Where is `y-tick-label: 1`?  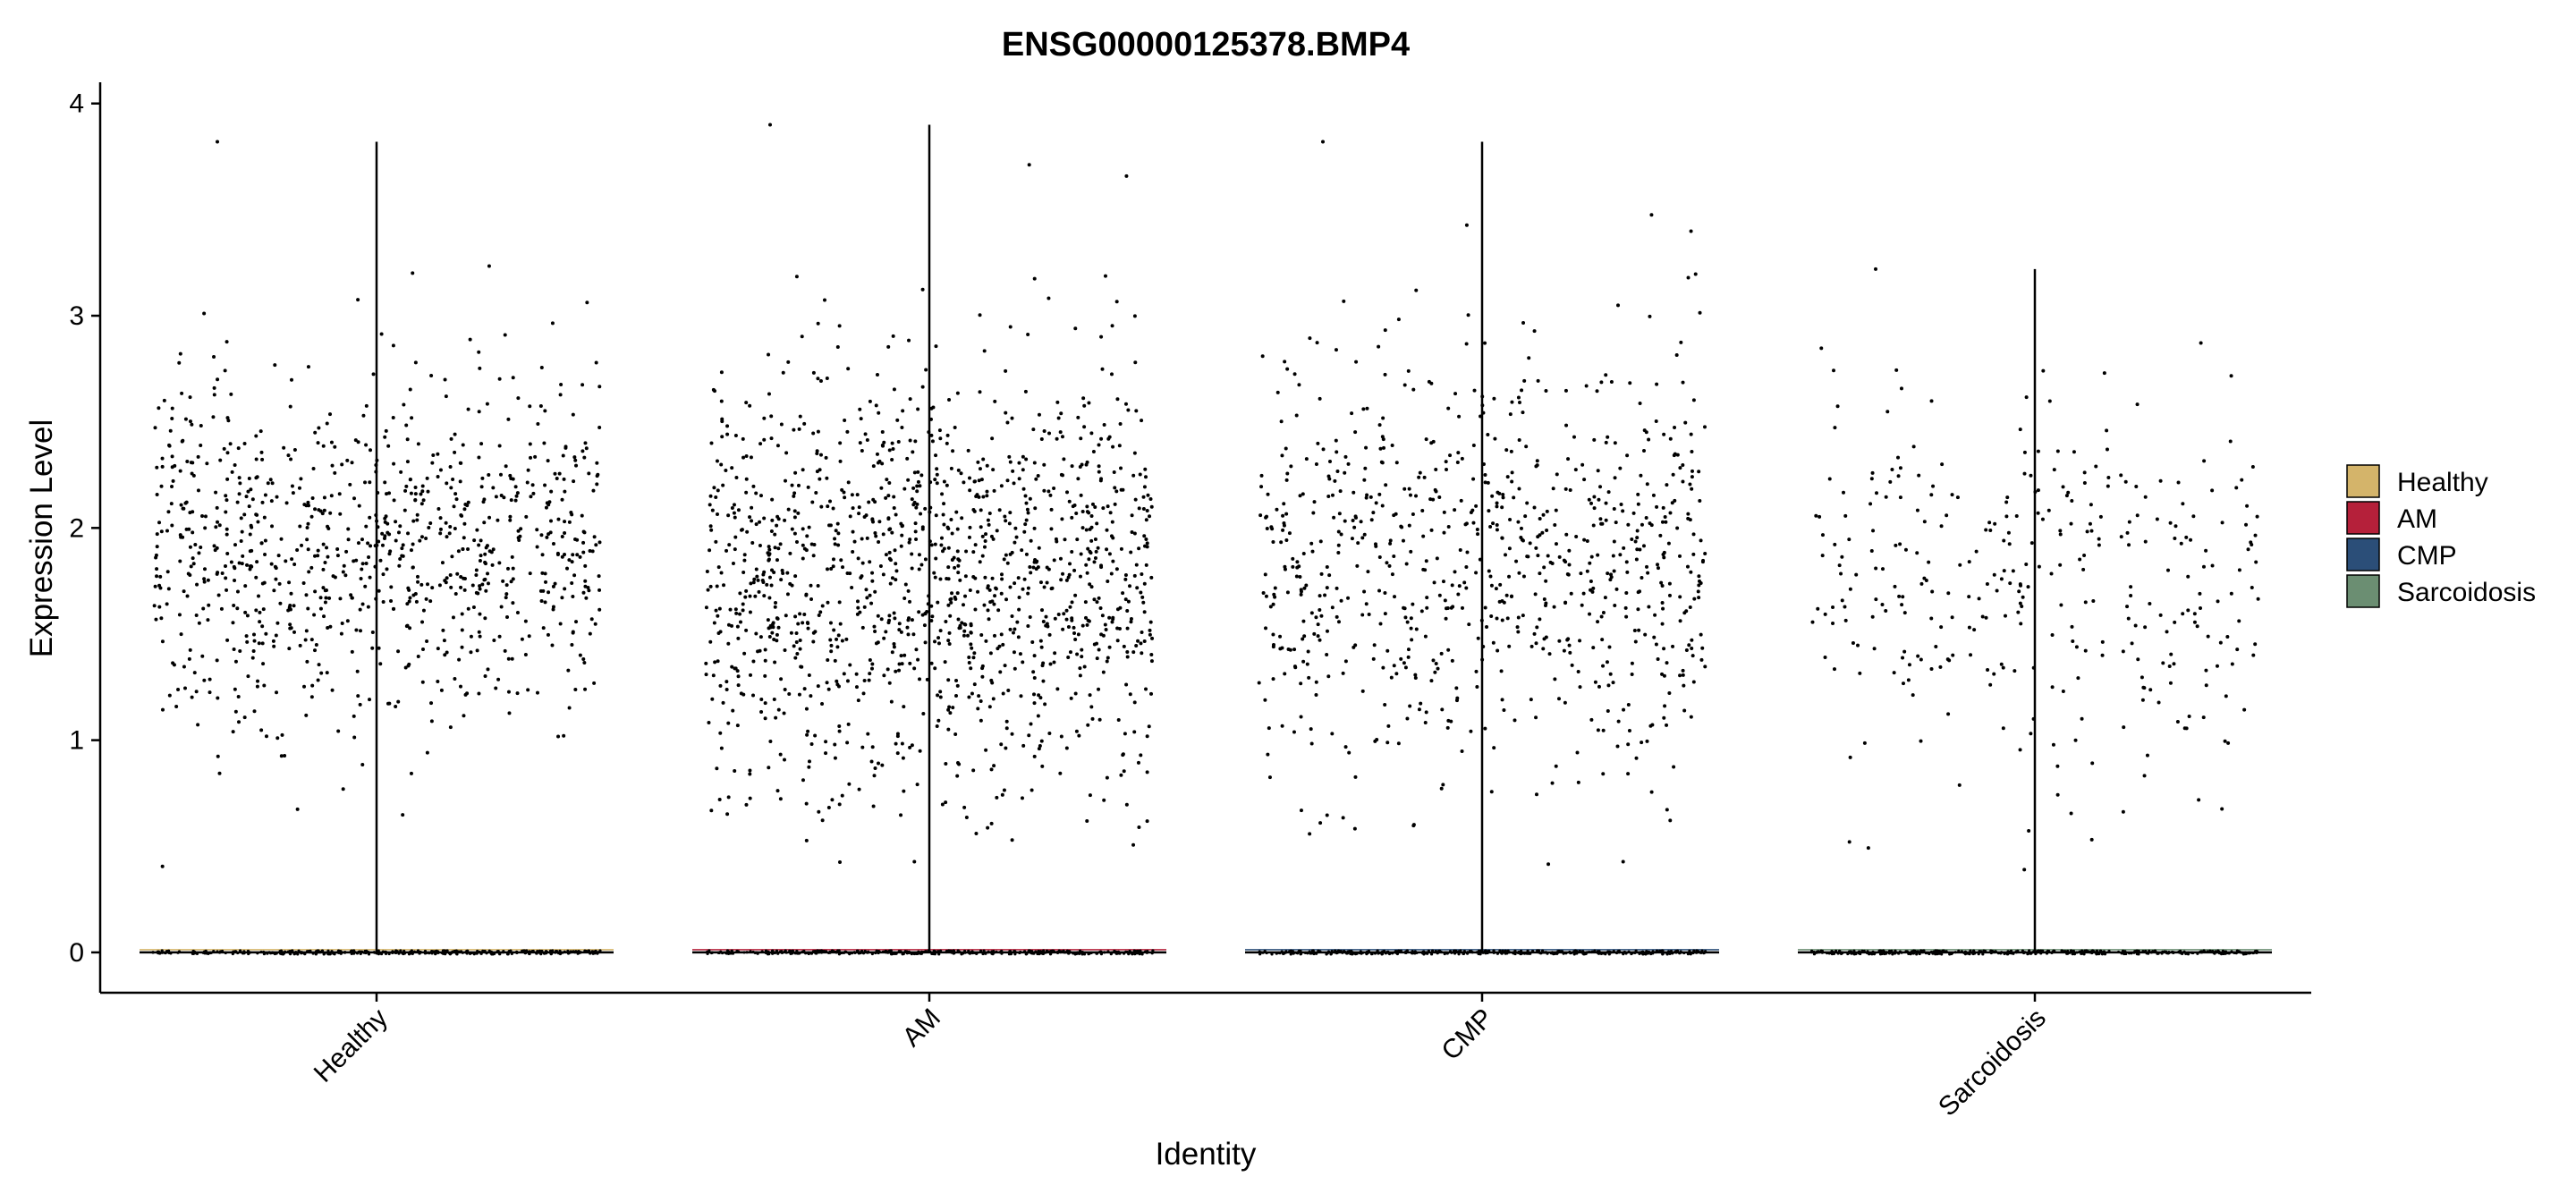
y-tick-label: 1 is located at coordinates (76, 741).